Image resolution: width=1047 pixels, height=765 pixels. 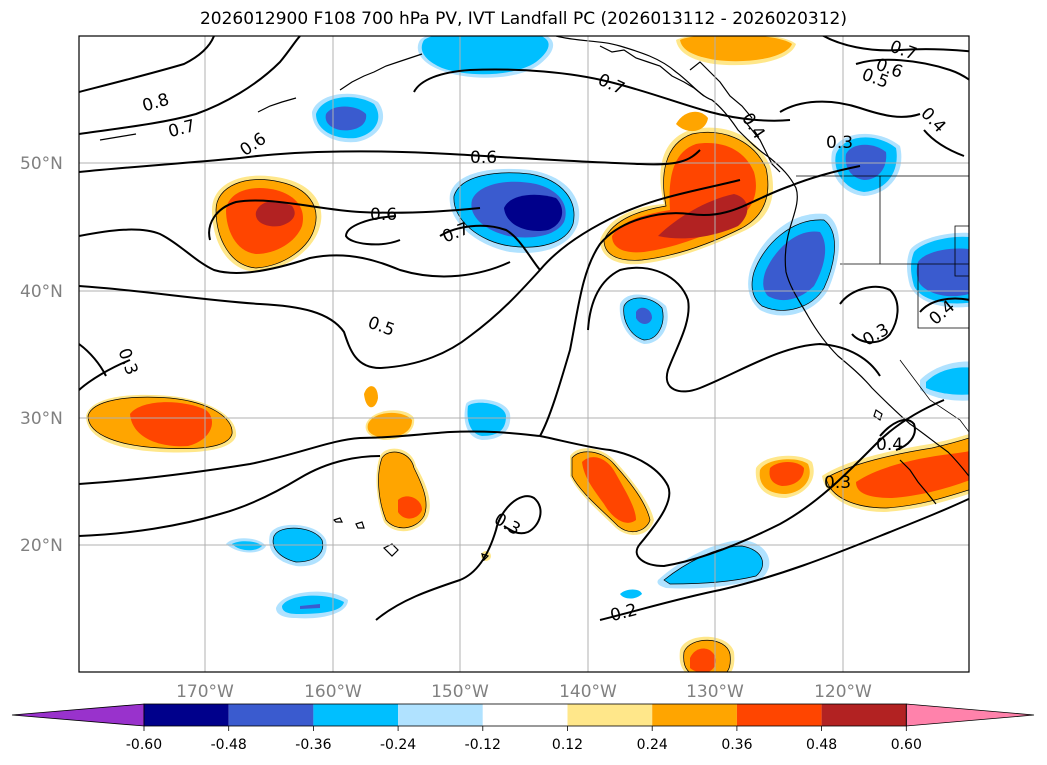 What do you see at coordinates (483, 745) in the screenshot?
I see `colorbar-tick-label: -0.12` at bounding box center [483, 745].